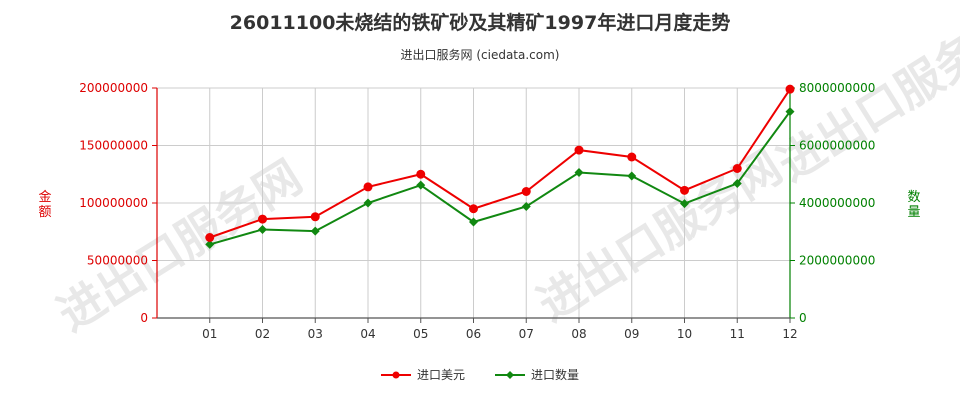  Describe the element at coordinates (631, 334) in the screenshot. I see `x-axis-tick-label: 09` at that location.